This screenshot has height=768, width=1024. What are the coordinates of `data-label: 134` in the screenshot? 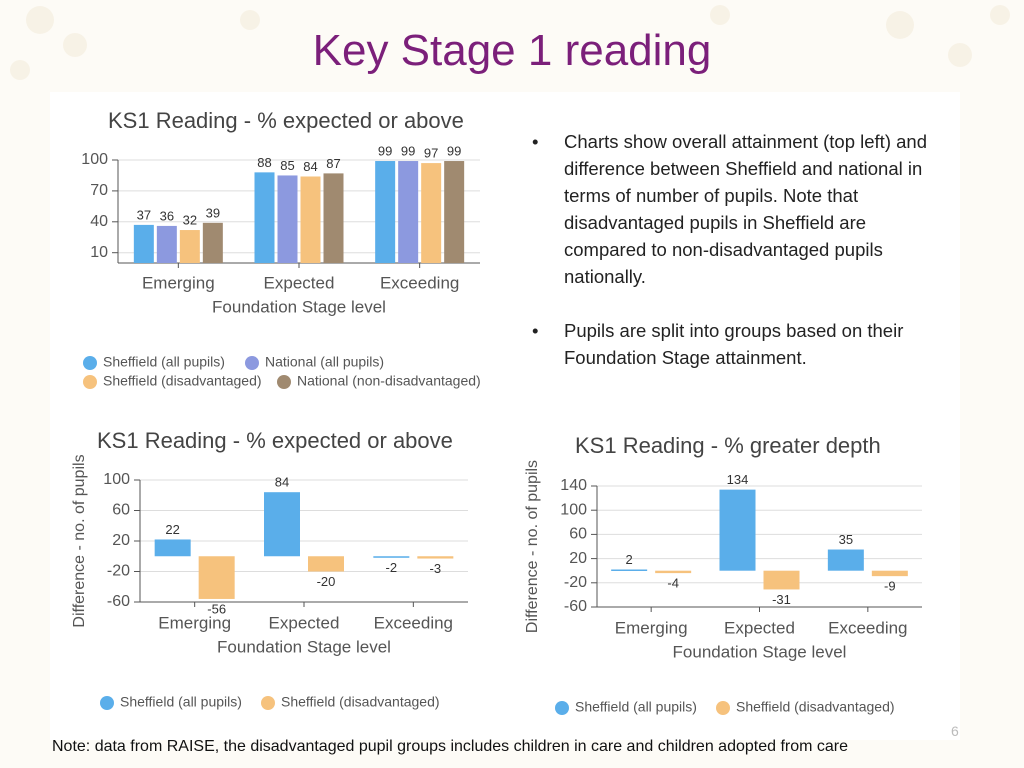 It's located at (738, 479).